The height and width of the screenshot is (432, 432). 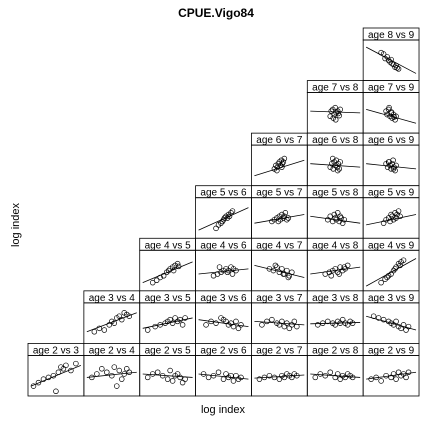 I want to click on panel: age 2 vs 9, so click(x=391, y=370).